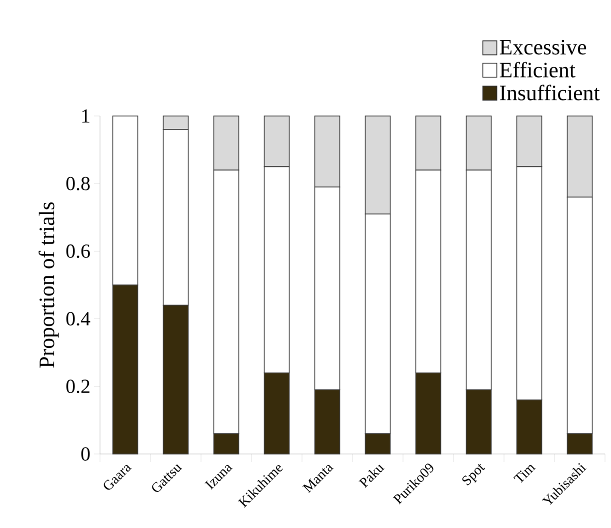 The image size is (611, 528). What do you see at coordinates (78, 319) in the screenshot?
I see `y-tick-label: 0.4` at bounding box center [78, 319].